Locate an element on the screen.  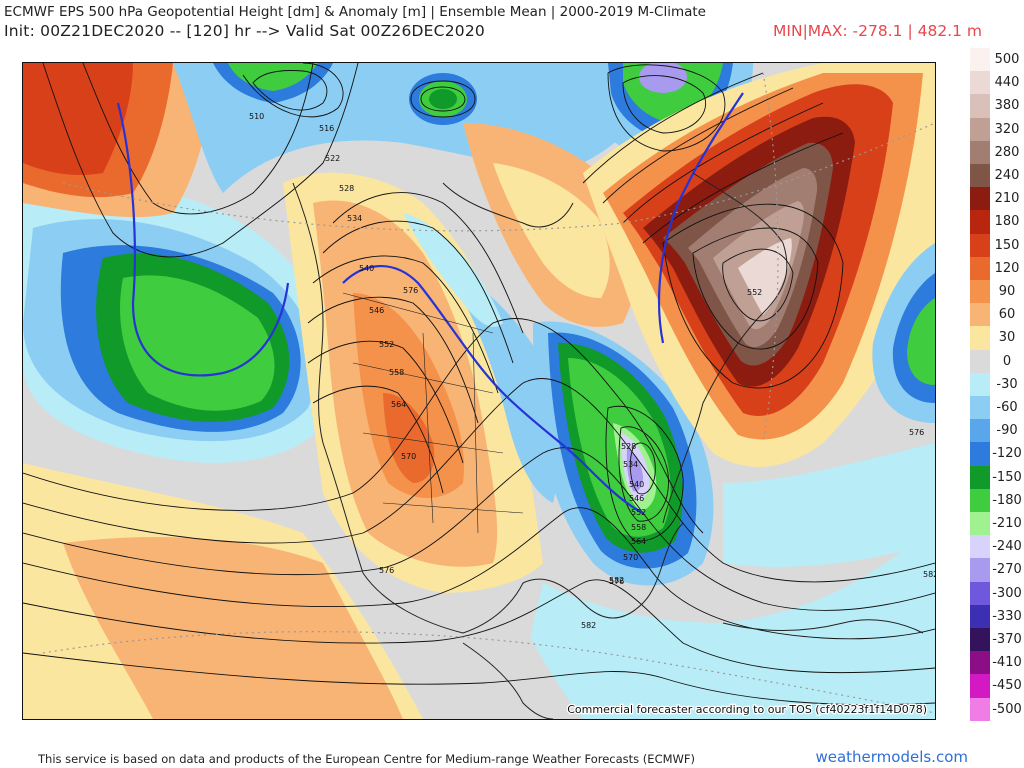
legend-label: 280 is located at coordinates (1007, 152).